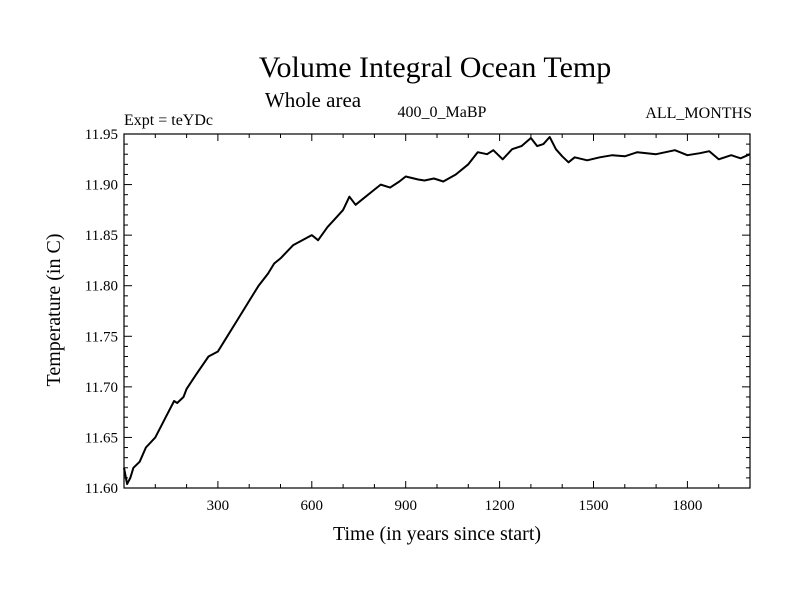 This screenshot has width=800, height=600. What do you see at coordinates (54, 310) in the screenshot?
I see `y-axis-label: Temperature (in C)` at bounding box center [54, 310].